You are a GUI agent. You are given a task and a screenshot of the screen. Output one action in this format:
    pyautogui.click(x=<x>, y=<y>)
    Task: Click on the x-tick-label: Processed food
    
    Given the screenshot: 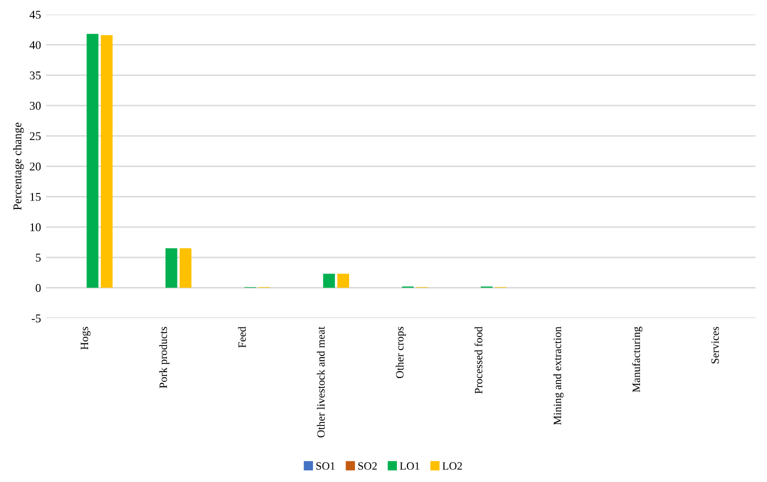 What is the action you would take?
    pyautogui.click(x=478, y=360)
    